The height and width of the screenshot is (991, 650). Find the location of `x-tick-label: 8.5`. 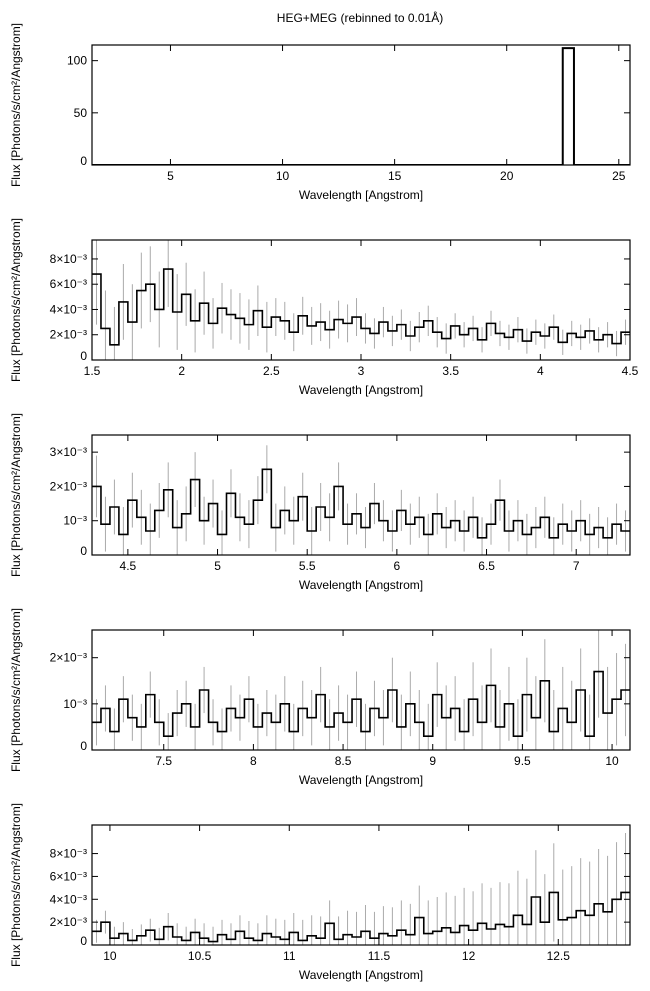

x-tick-label: 8.5 is located at coordinates (343, 761).